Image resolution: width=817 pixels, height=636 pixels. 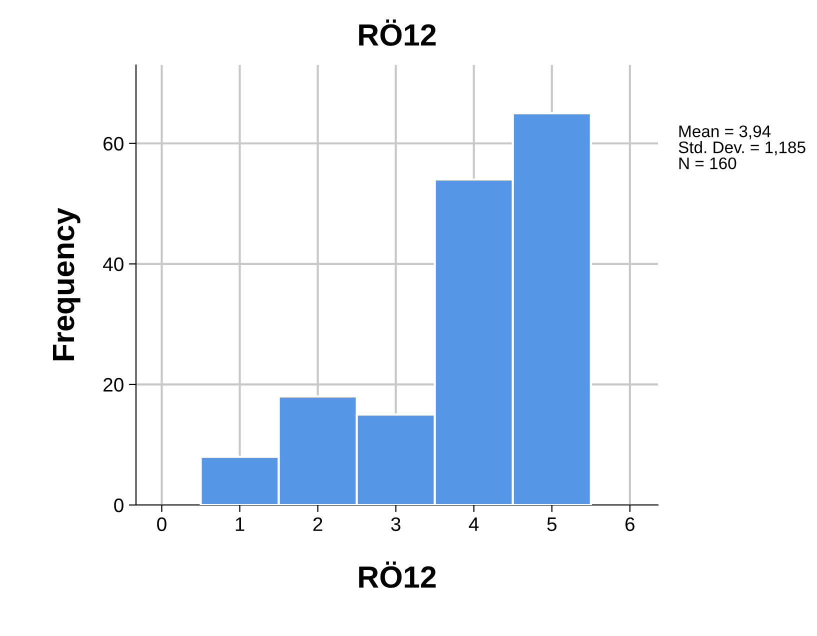 I want to click on y-tick-label: 0, so click(x=119, y=505).